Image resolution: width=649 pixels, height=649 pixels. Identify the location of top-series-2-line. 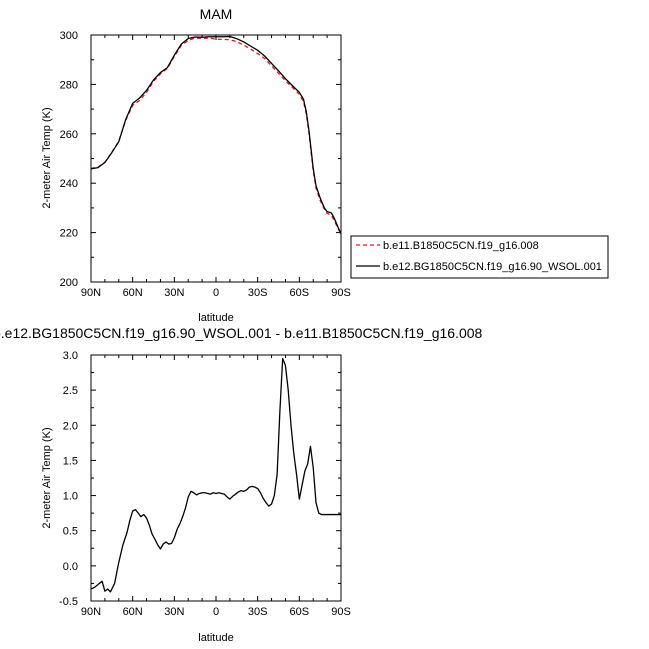
(216, 135).